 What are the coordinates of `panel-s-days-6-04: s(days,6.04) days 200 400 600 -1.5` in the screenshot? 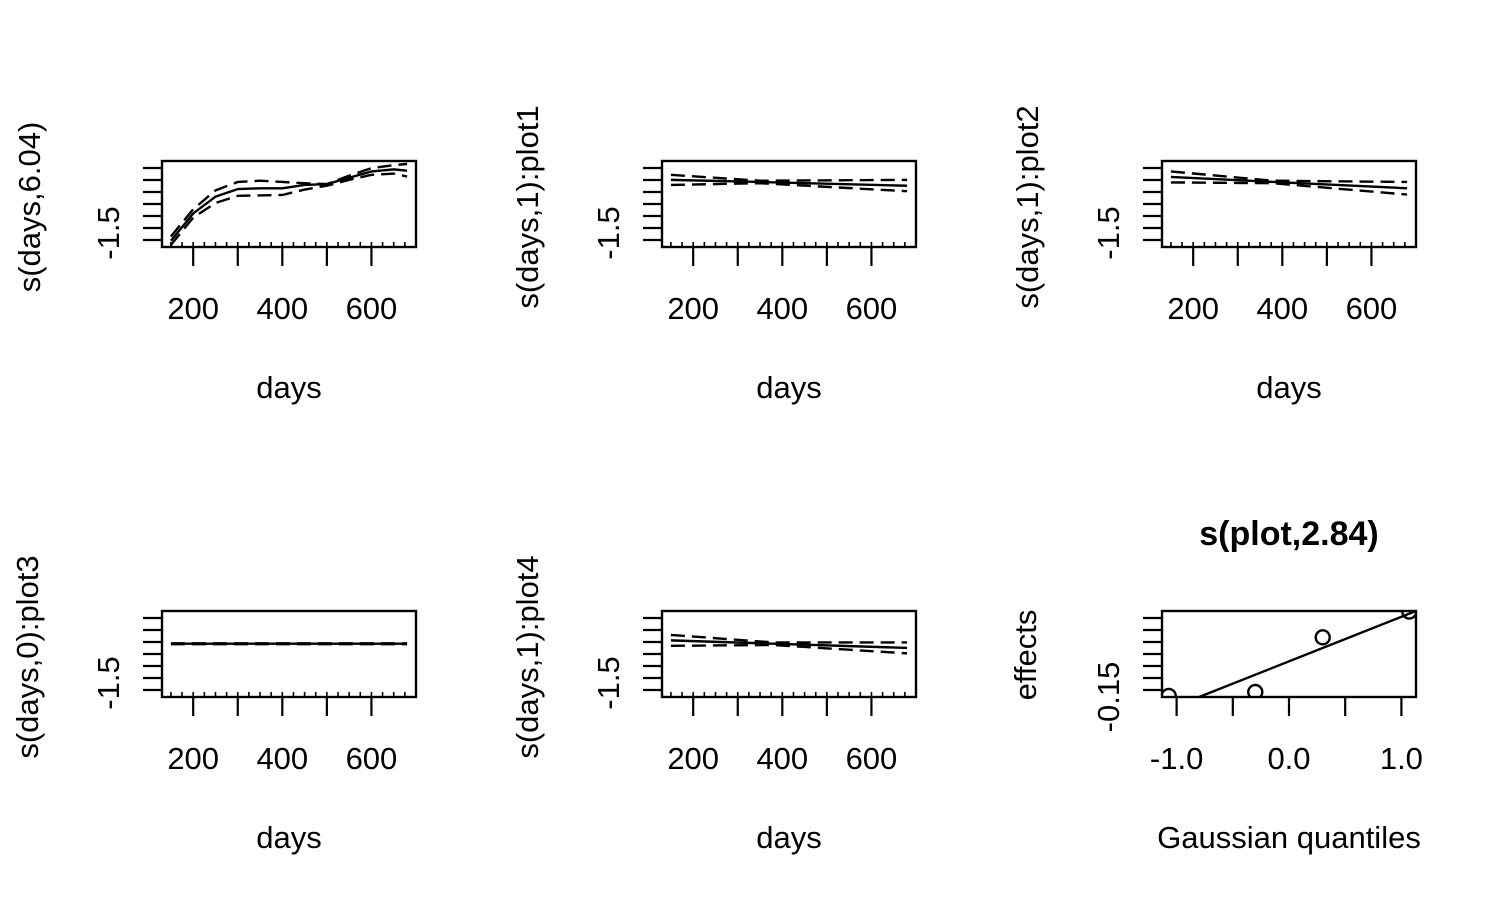 It's located at (215, 263).